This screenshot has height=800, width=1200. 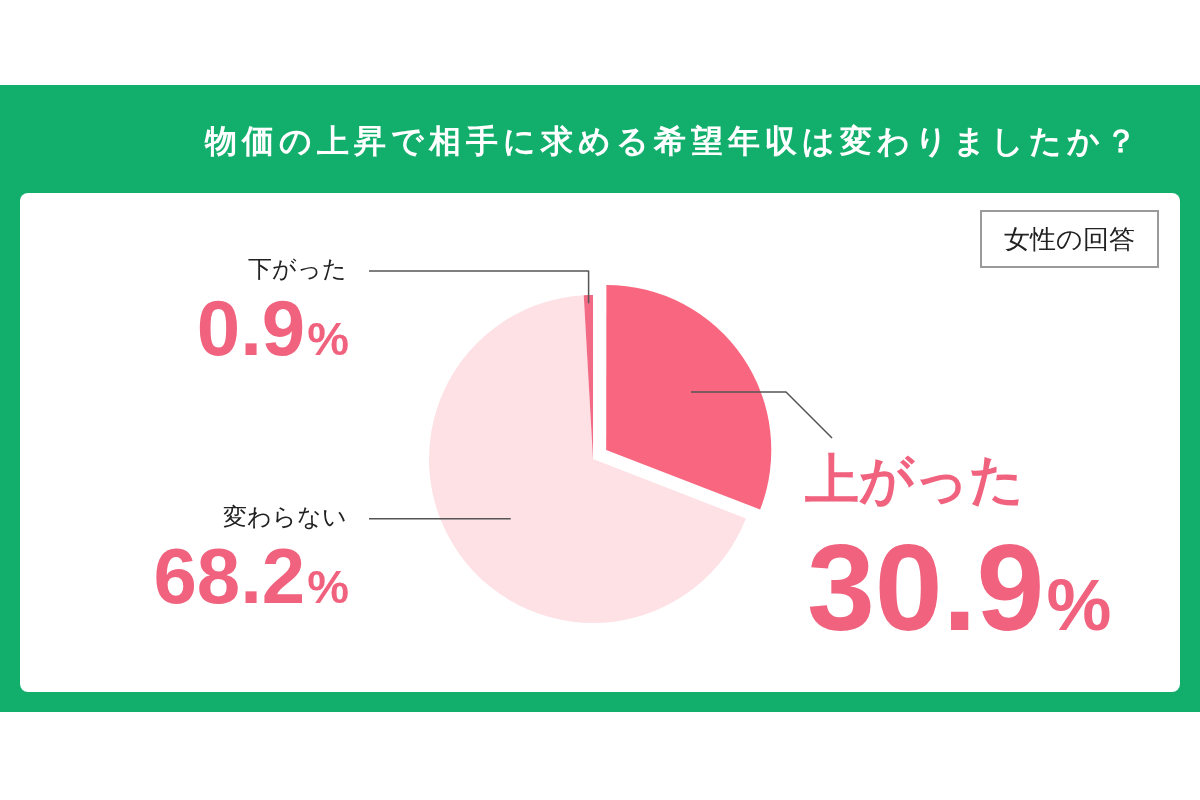 I want to click on text: 女性の回答, so click(x=1069, y=239).